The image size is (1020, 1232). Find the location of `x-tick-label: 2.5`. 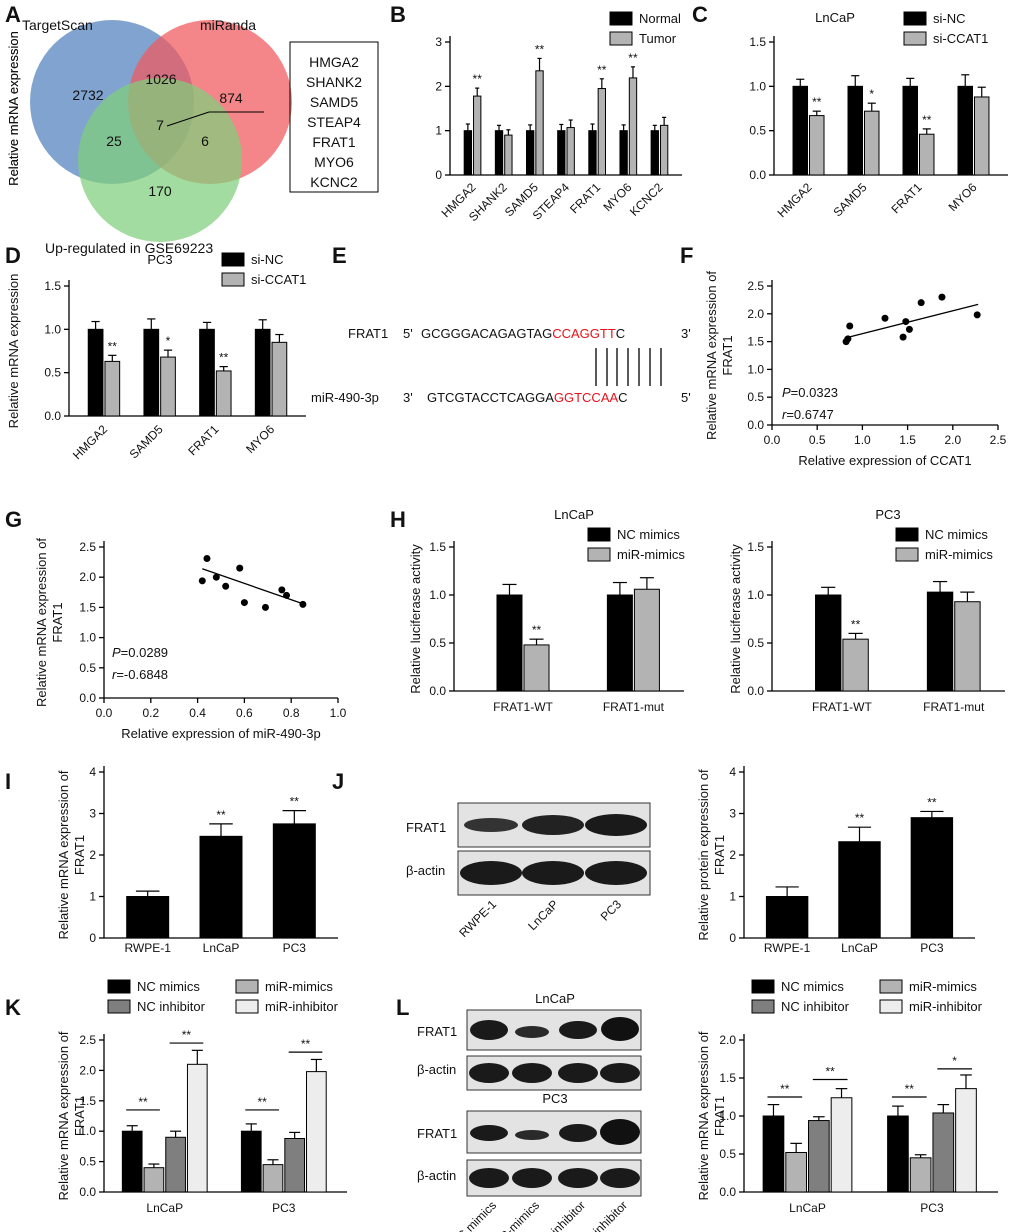

x-tick-label: 2.5 is located at coordinates (998, 440).